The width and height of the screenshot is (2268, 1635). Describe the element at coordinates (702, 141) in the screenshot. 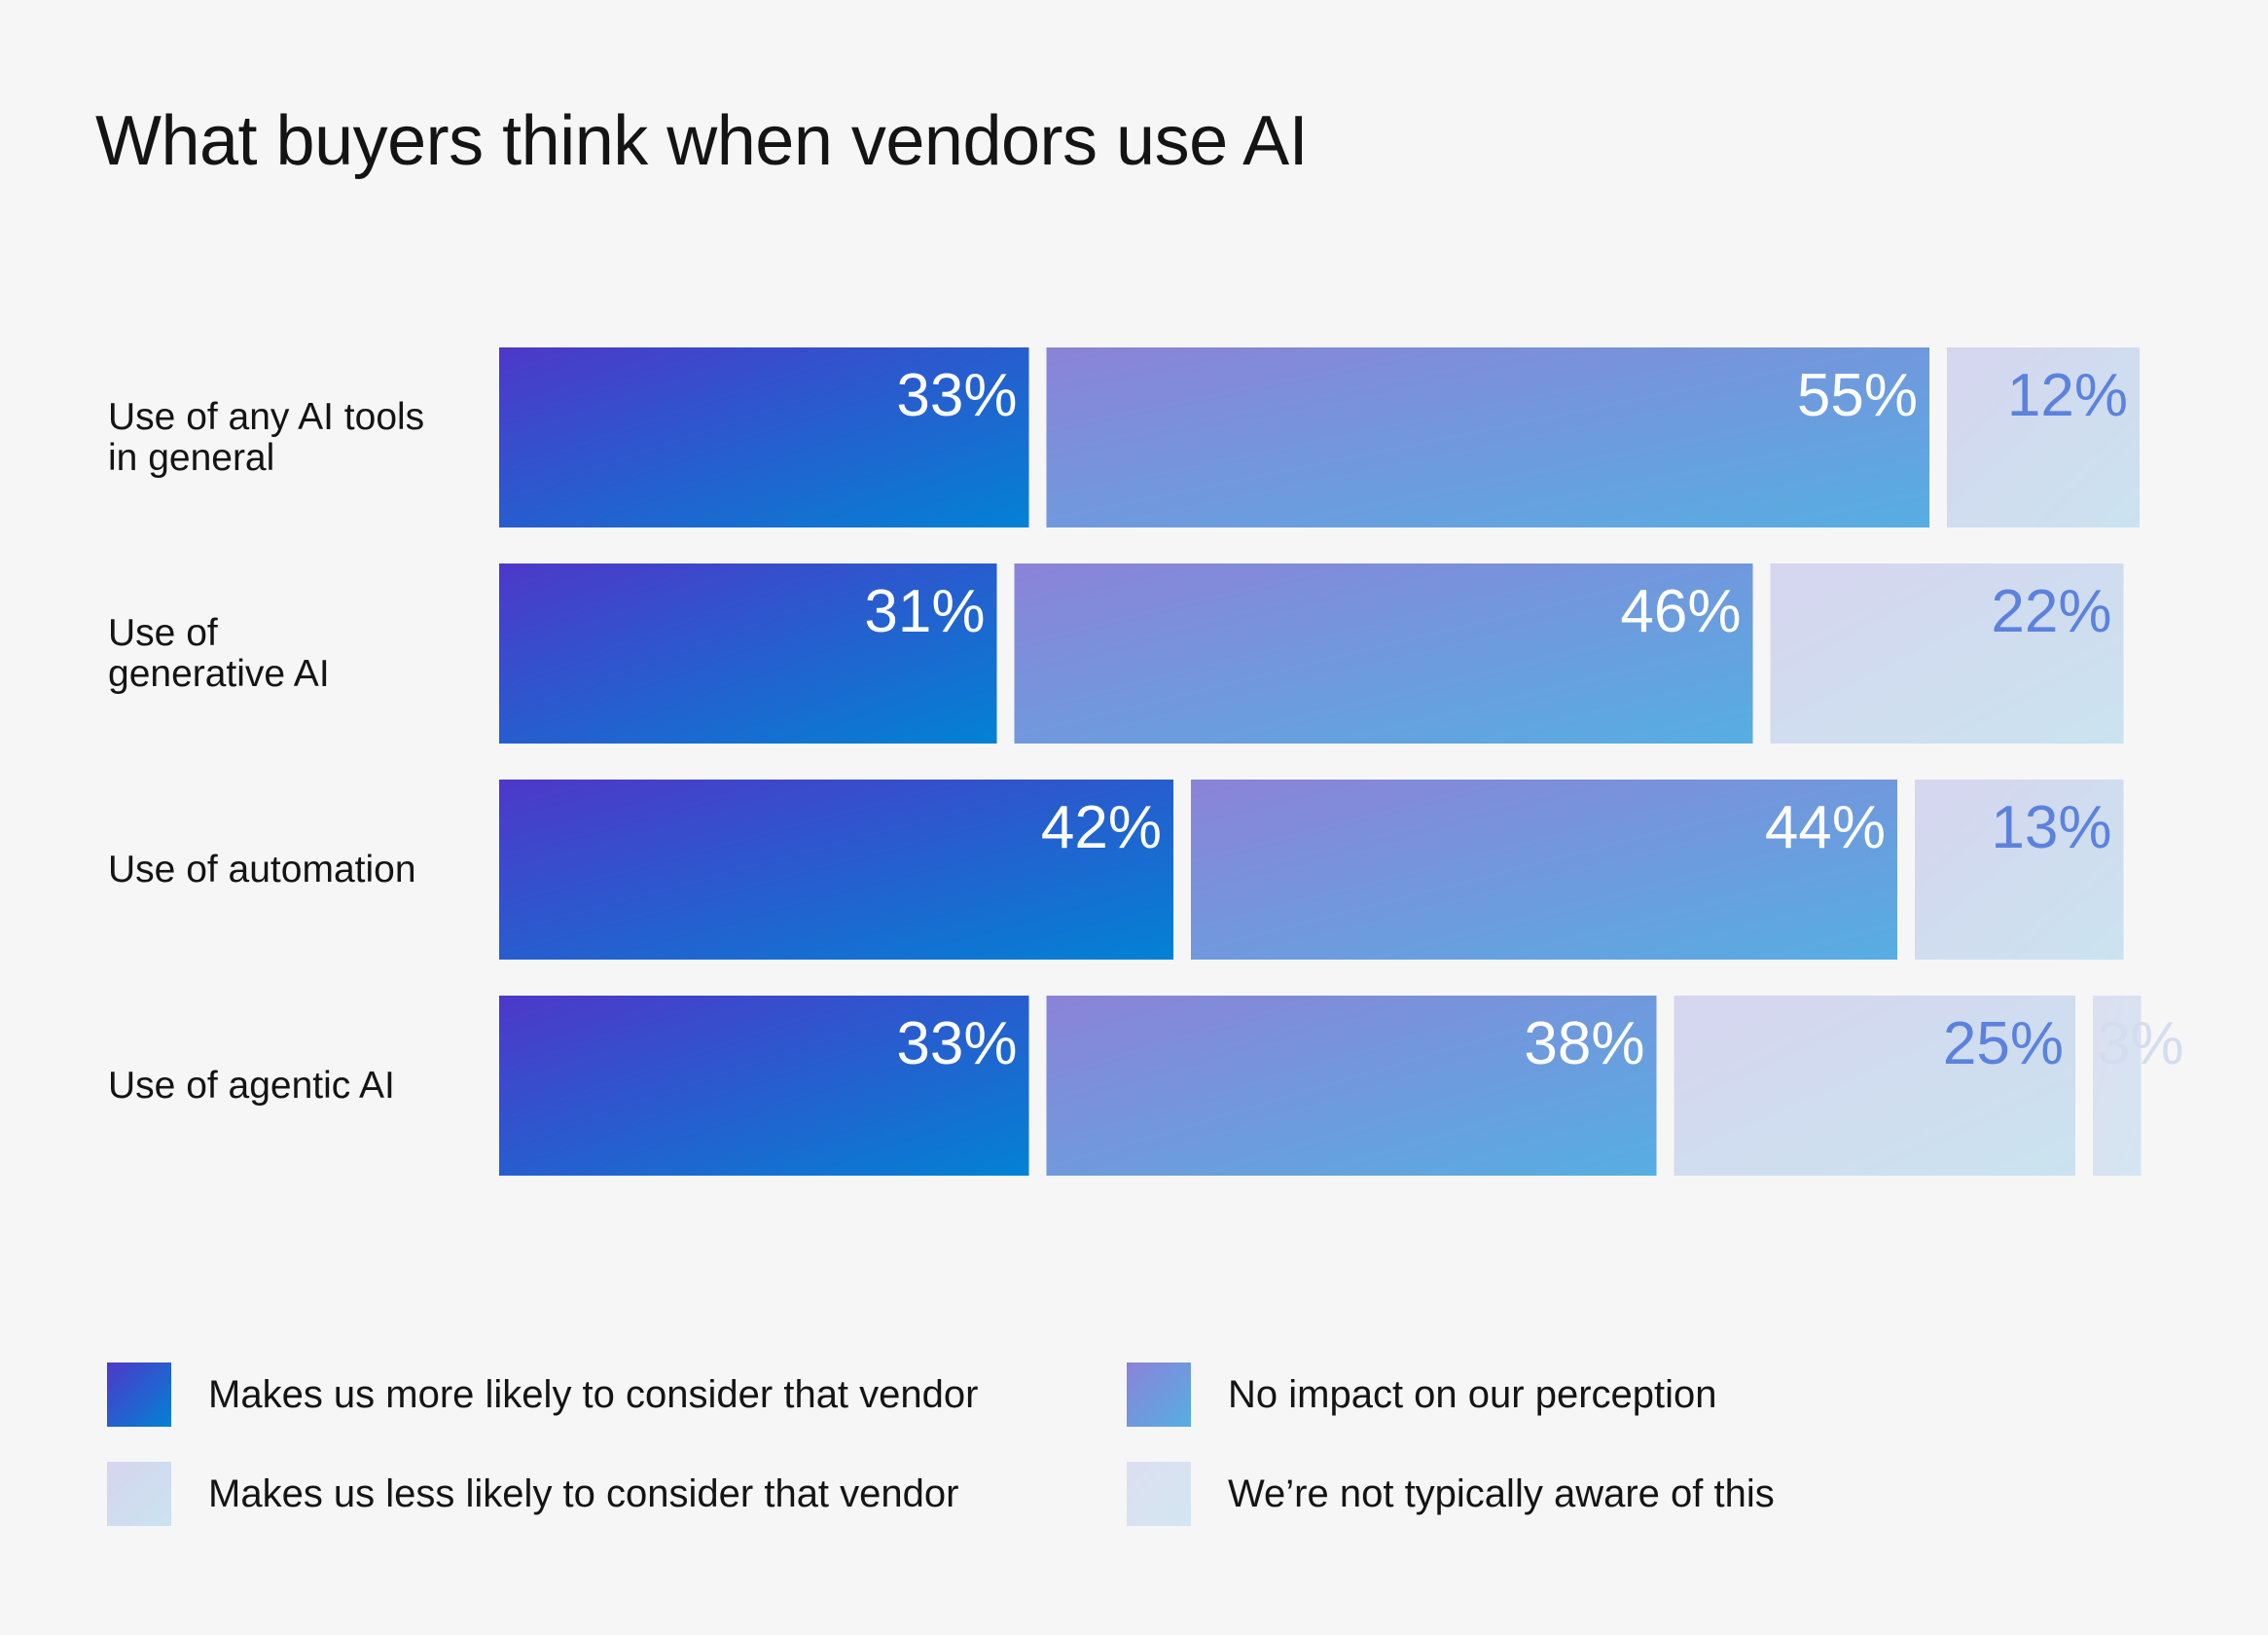

I see `chart-title: What buyers think when vendors use AI` at that location.